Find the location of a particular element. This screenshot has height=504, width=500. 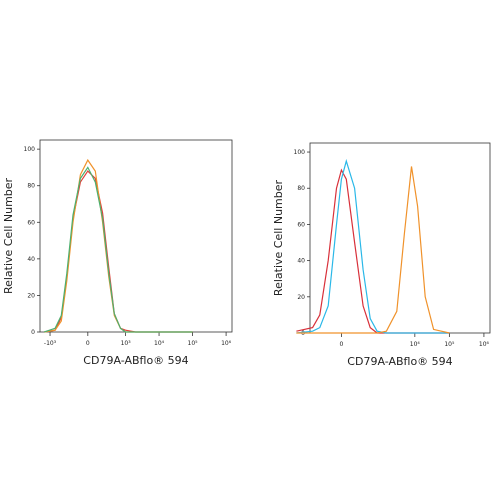

x-tick-label: -10³ is located at coordinates (50, 343).